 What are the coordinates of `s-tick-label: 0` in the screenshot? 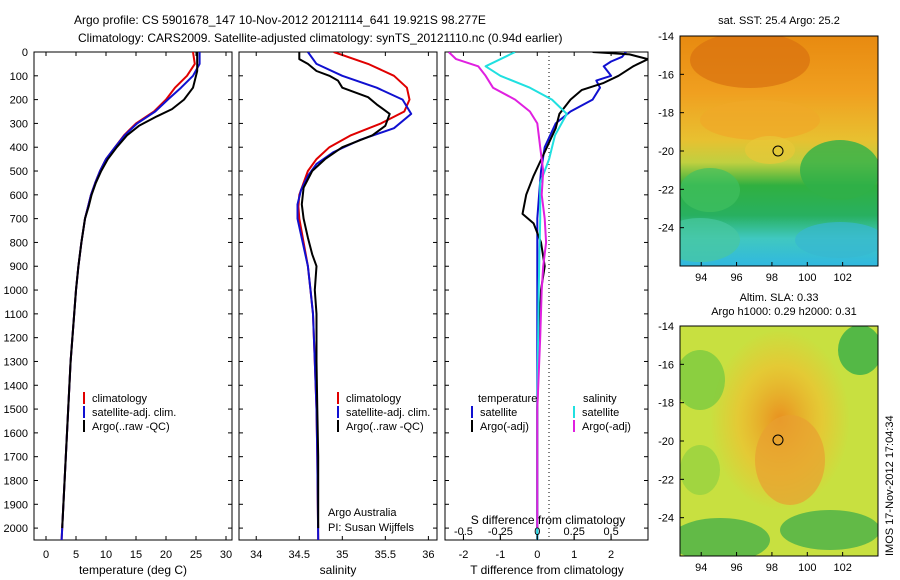 It's located at (537, 532).